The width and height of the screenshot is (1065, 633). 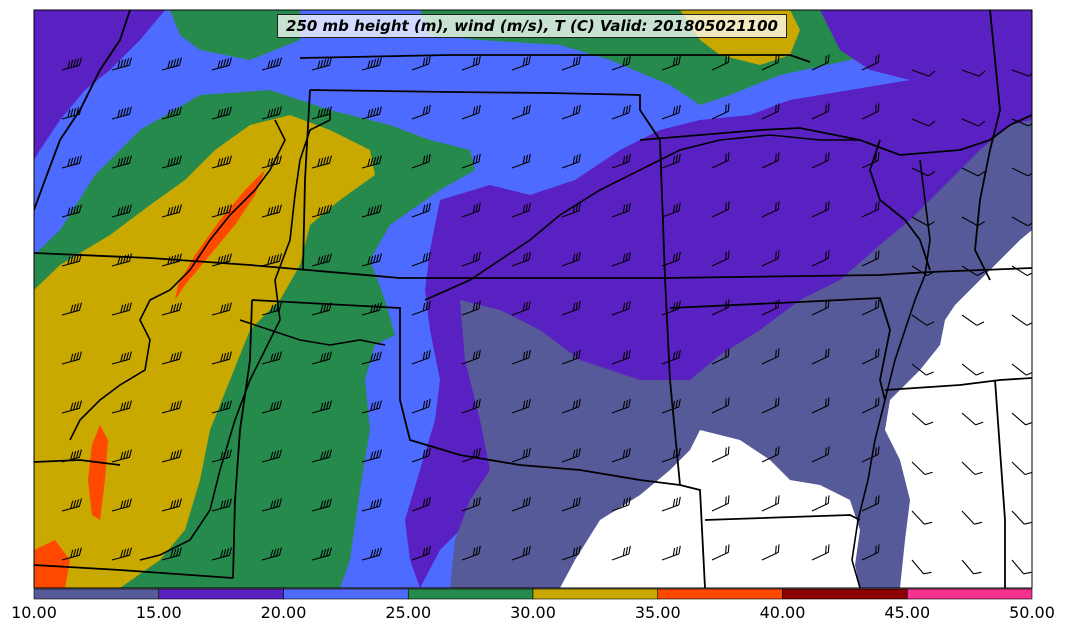 I want to click on colorbar-tick-label: 40.00, so click(x=783, y=612).